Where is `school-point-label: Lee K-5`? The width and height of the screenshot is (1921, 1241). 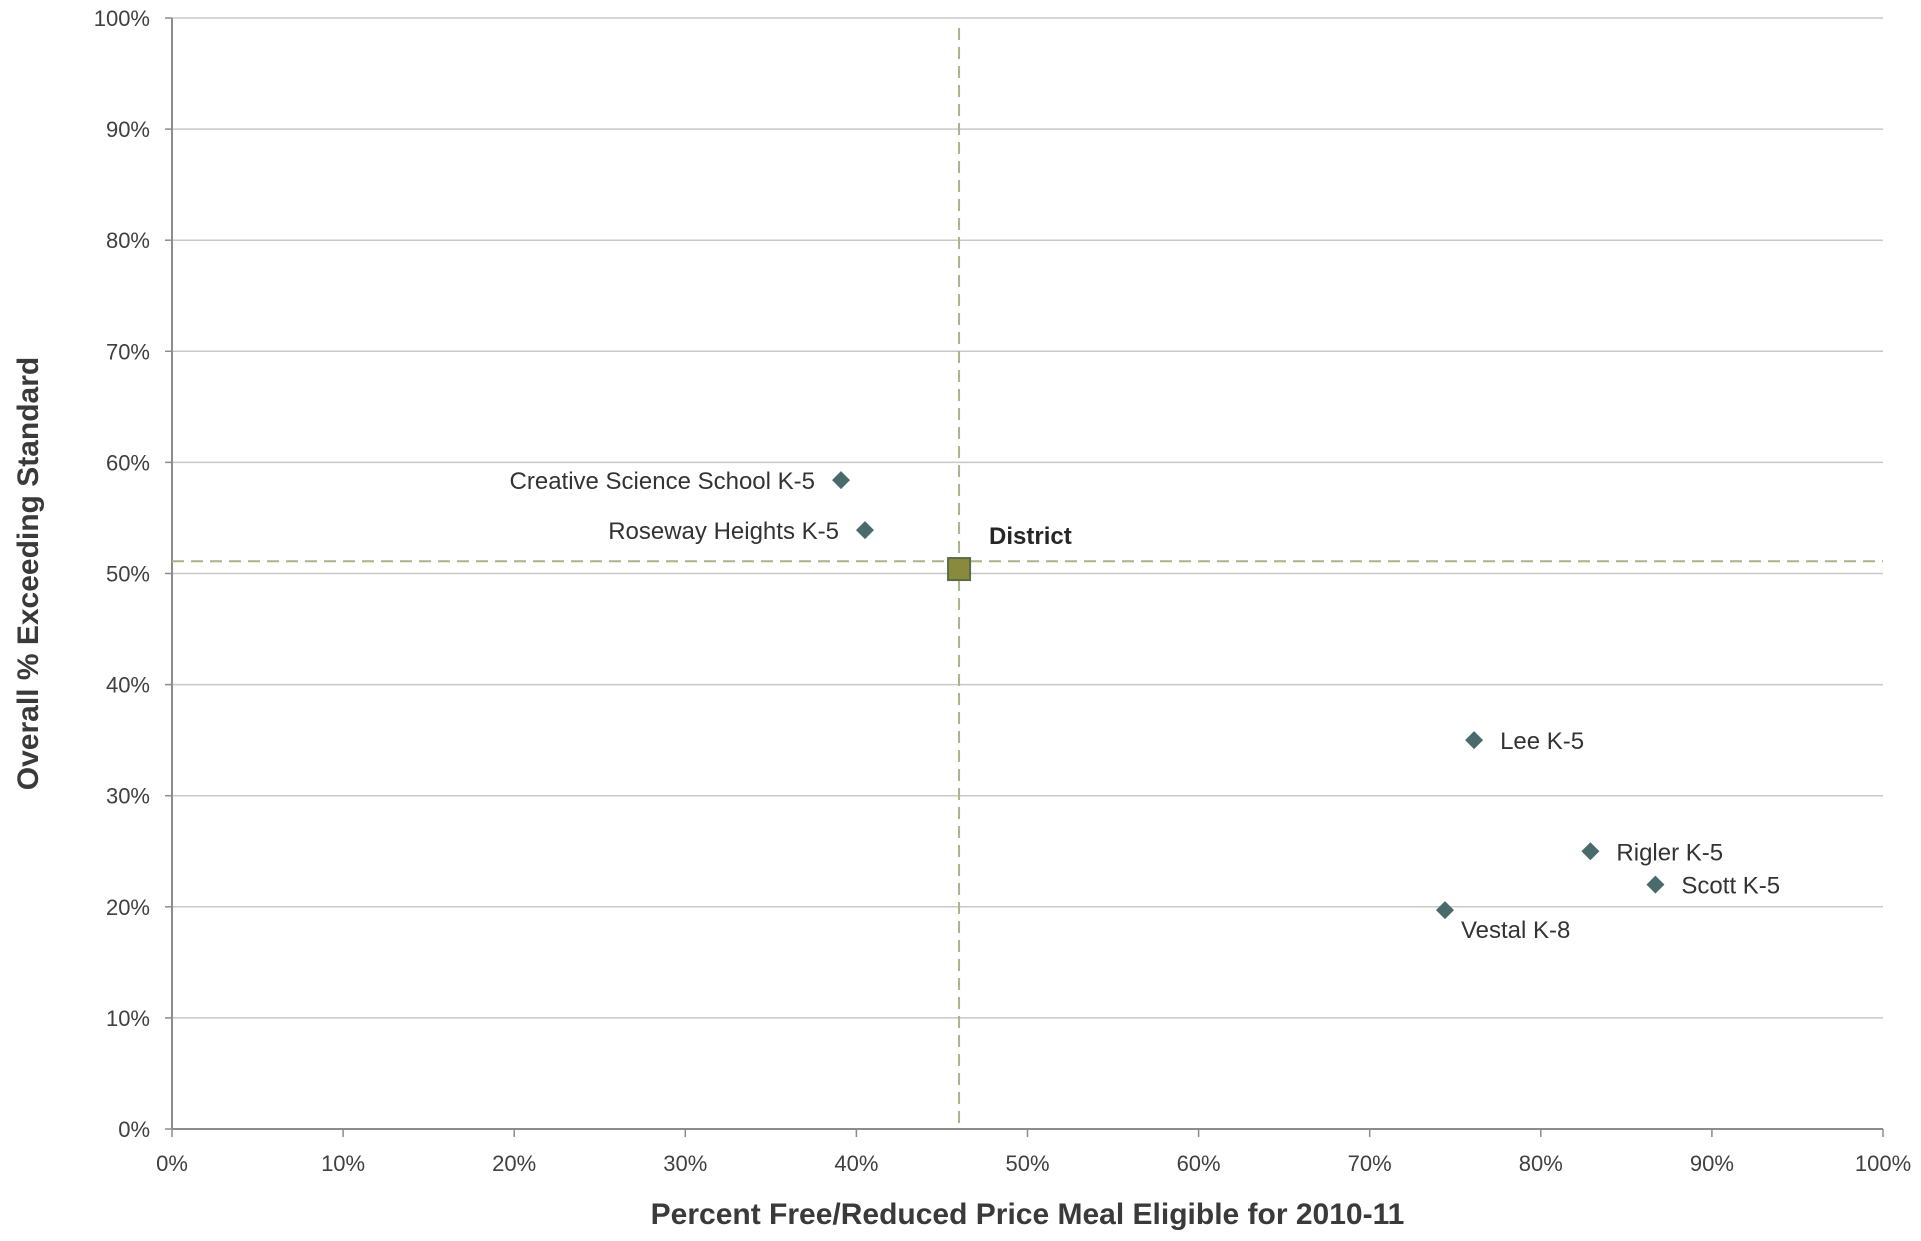
school-point-label: Lee K-5 is located at coordinates (1542, 741).